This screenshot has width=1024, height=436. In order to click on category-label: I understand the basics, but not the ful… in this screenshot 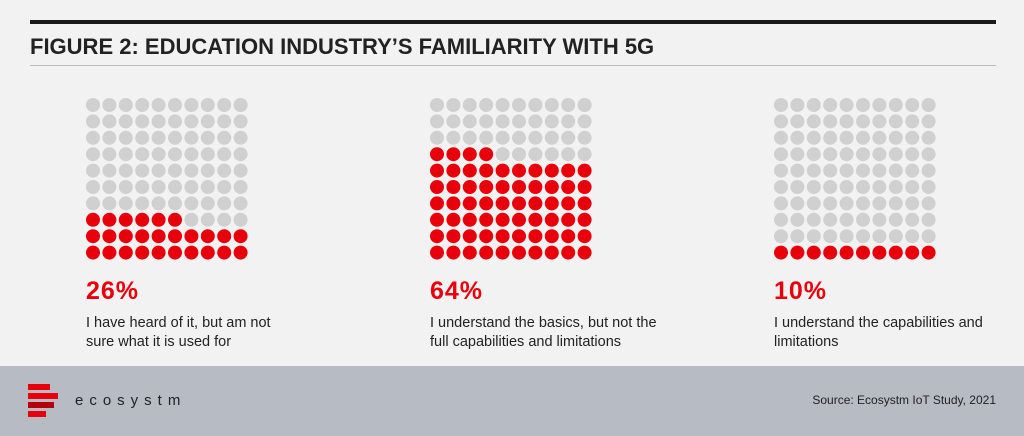, I will do `click(543, 332)`.